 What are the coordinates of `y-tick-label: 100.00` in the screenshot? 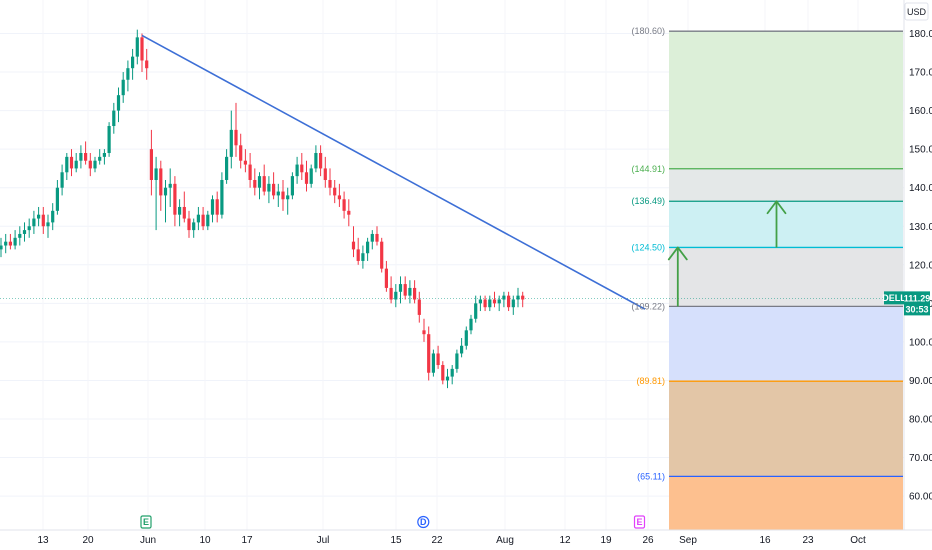 It's located at (920, 342).